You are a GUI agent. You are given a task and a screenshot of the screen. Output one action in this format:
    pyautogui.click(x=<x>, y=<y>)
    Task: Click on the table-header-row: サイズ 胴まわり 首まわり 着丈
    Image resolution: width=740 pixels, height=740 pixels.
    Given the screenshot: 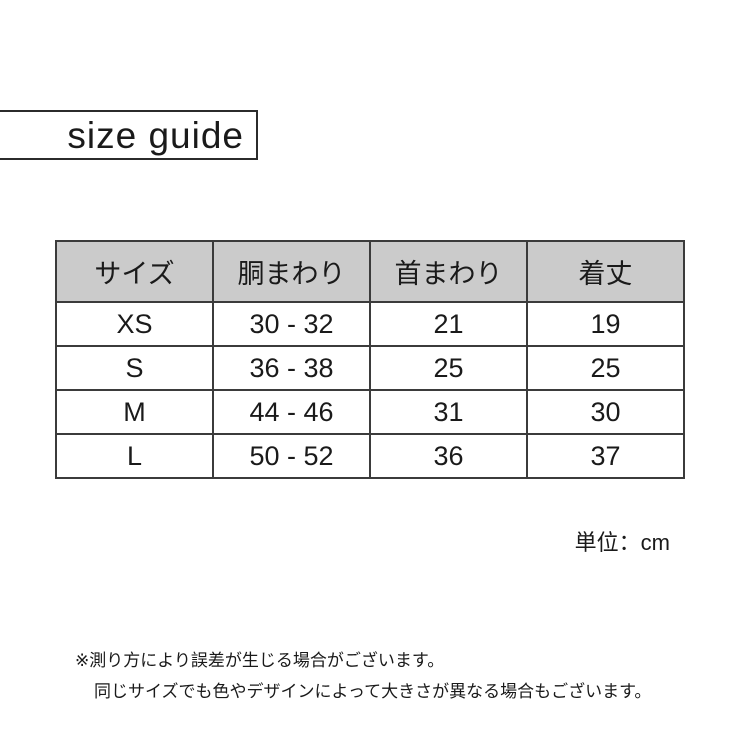 What is the action you would take?
    pyautogui.click(x=370, y=271)
    